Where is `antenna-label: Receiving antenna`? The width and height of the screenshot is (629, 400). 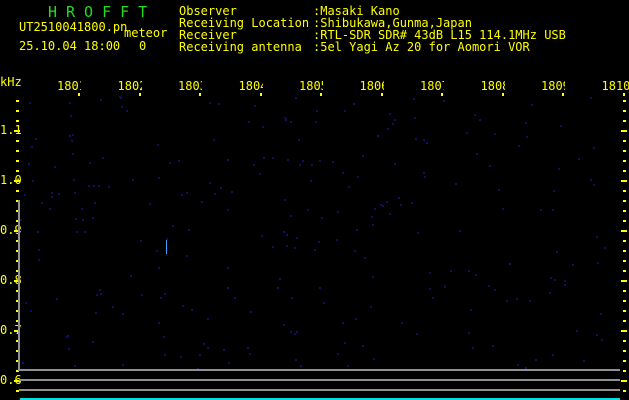 antenna-label: Receiving antenna is located at coordinates (240, 47).